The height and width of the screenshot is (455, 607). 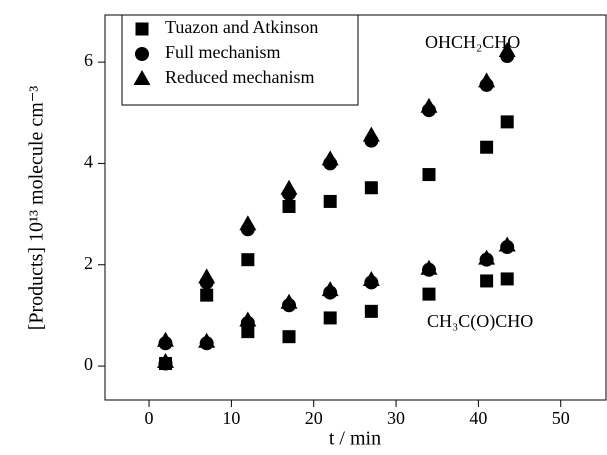 What do you see at coordinates (314, 418) in the screenshot?
I see `x-tick-label: 20` at bounding box center [314, 418].